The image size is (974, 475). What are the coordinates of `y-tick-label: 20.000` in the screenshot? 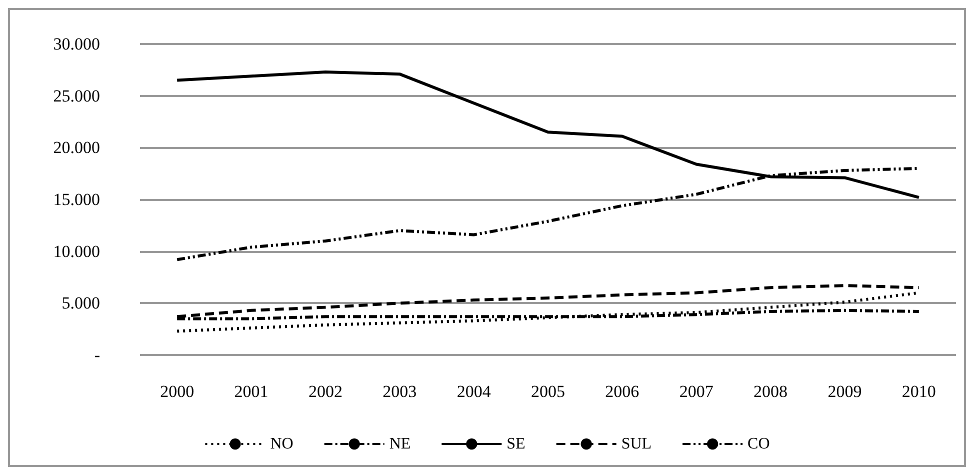 It's located at (76, 148).